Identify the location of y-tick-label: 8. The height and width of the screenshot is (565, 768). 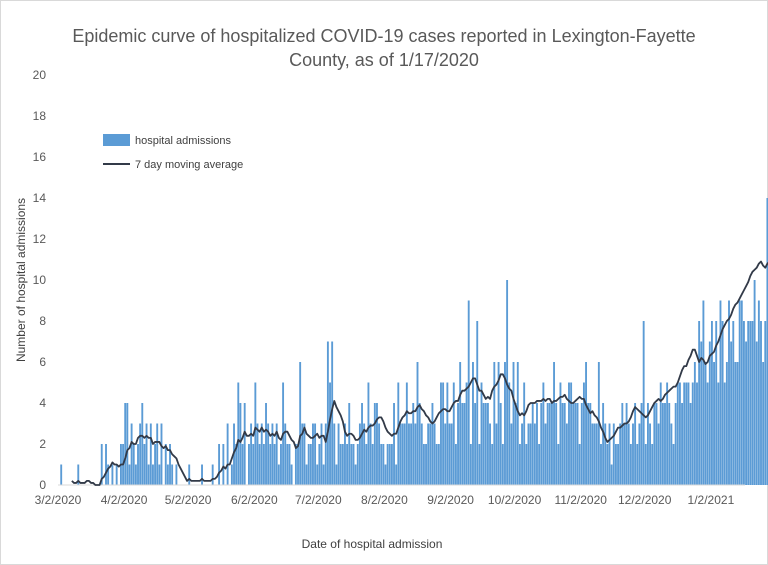
(42, 321).